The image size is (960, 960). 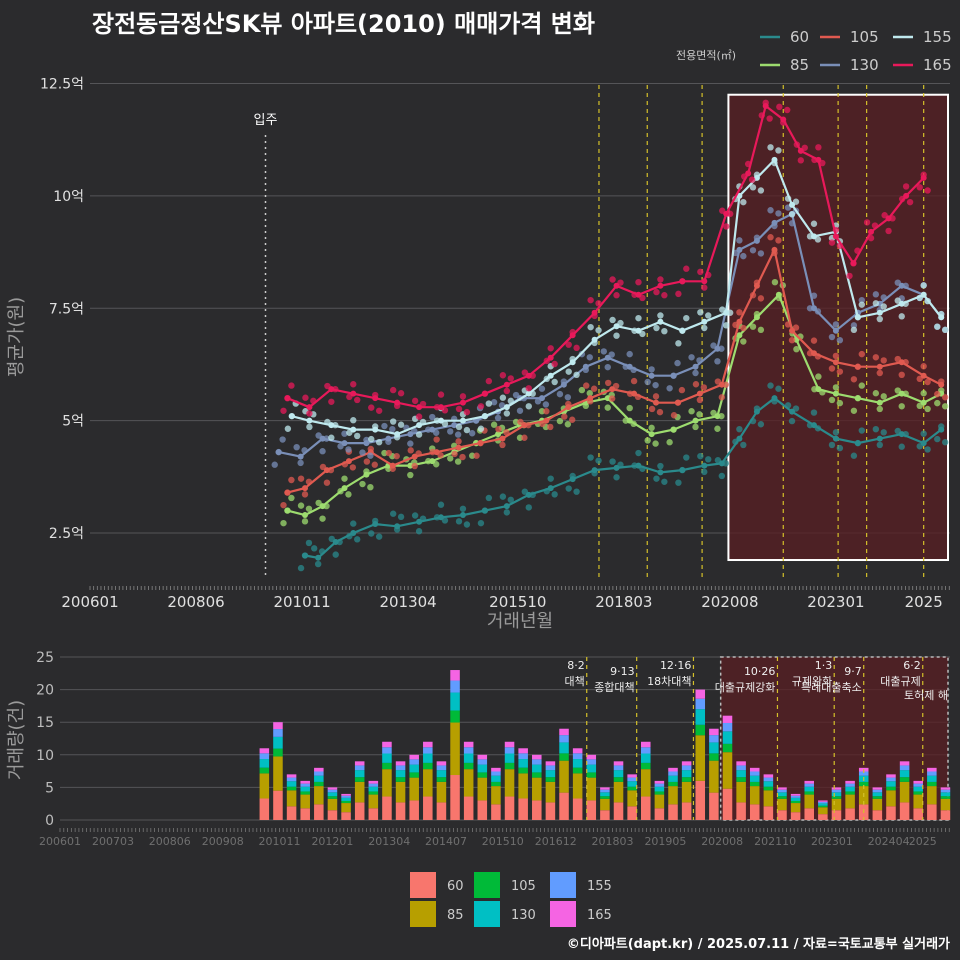 What do you see at coordinates (775, 841) in the screenshot?
I see `bar-x-tick-label: 202110` at bounding box center [775, 841].